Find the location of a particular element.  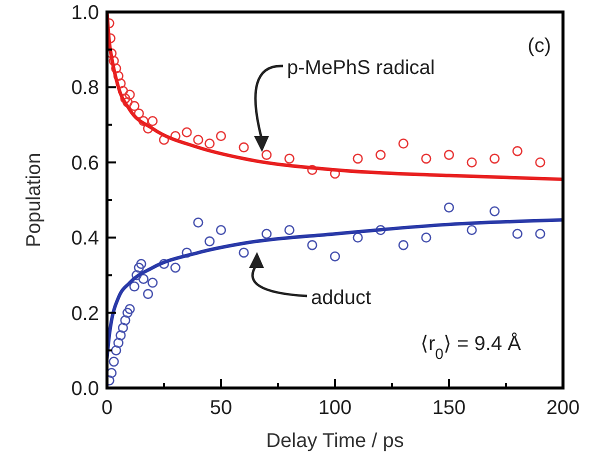

y-tick-label: 0.0 is located at coordinates (85, 389).